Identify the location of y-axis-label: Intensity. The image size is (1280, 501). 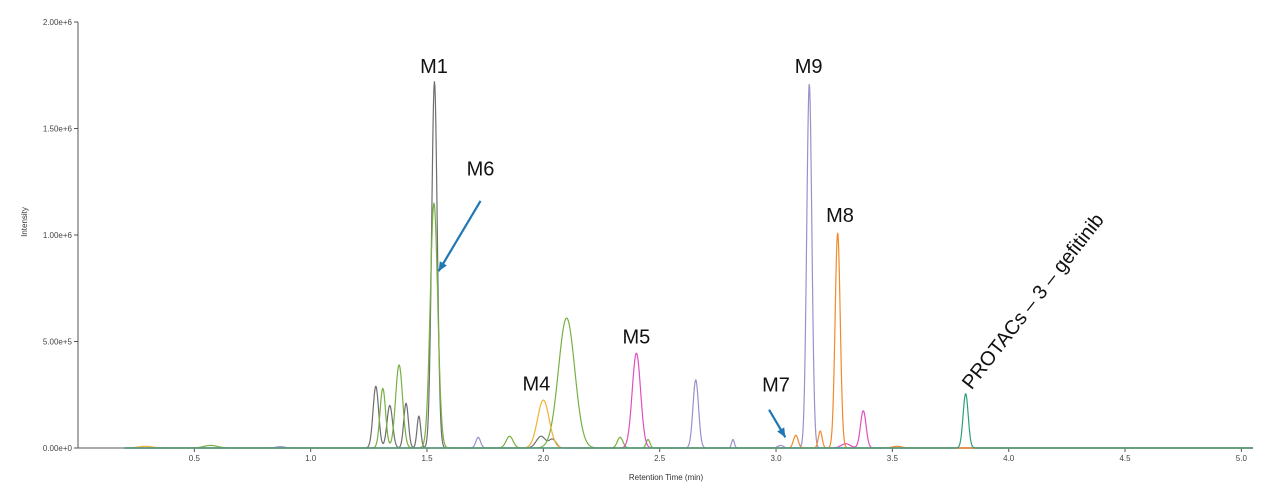
(24, 222).